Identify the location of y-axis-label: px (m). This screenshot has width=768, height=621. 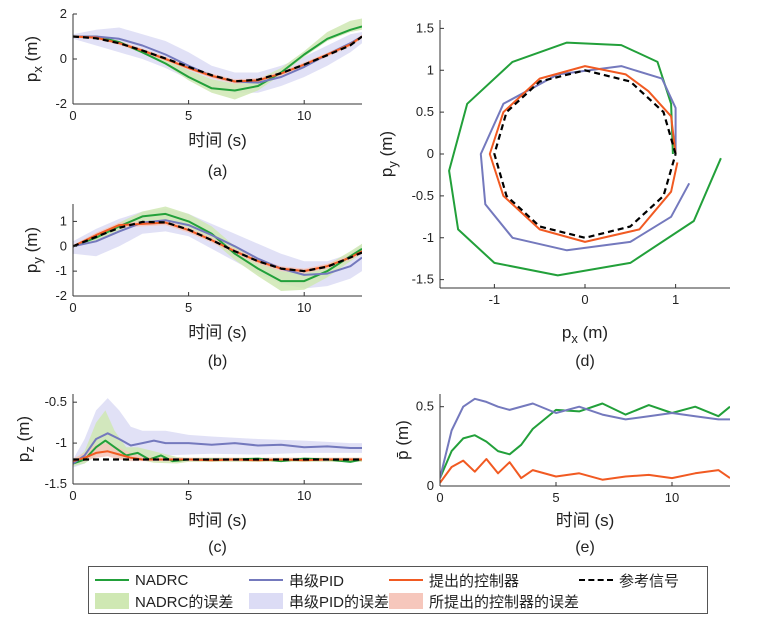
(33, 59).